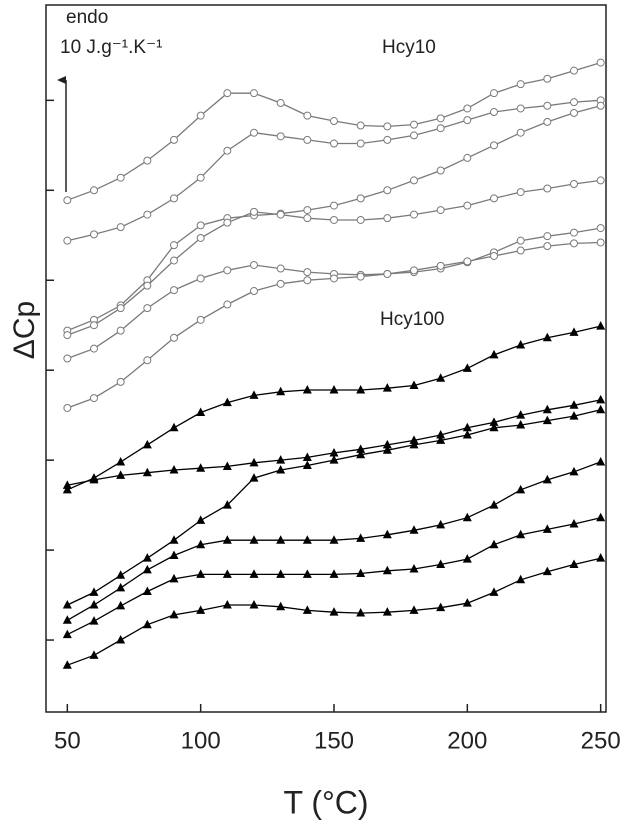  I want to click on annotation: Hcy10, so click(409, 47).